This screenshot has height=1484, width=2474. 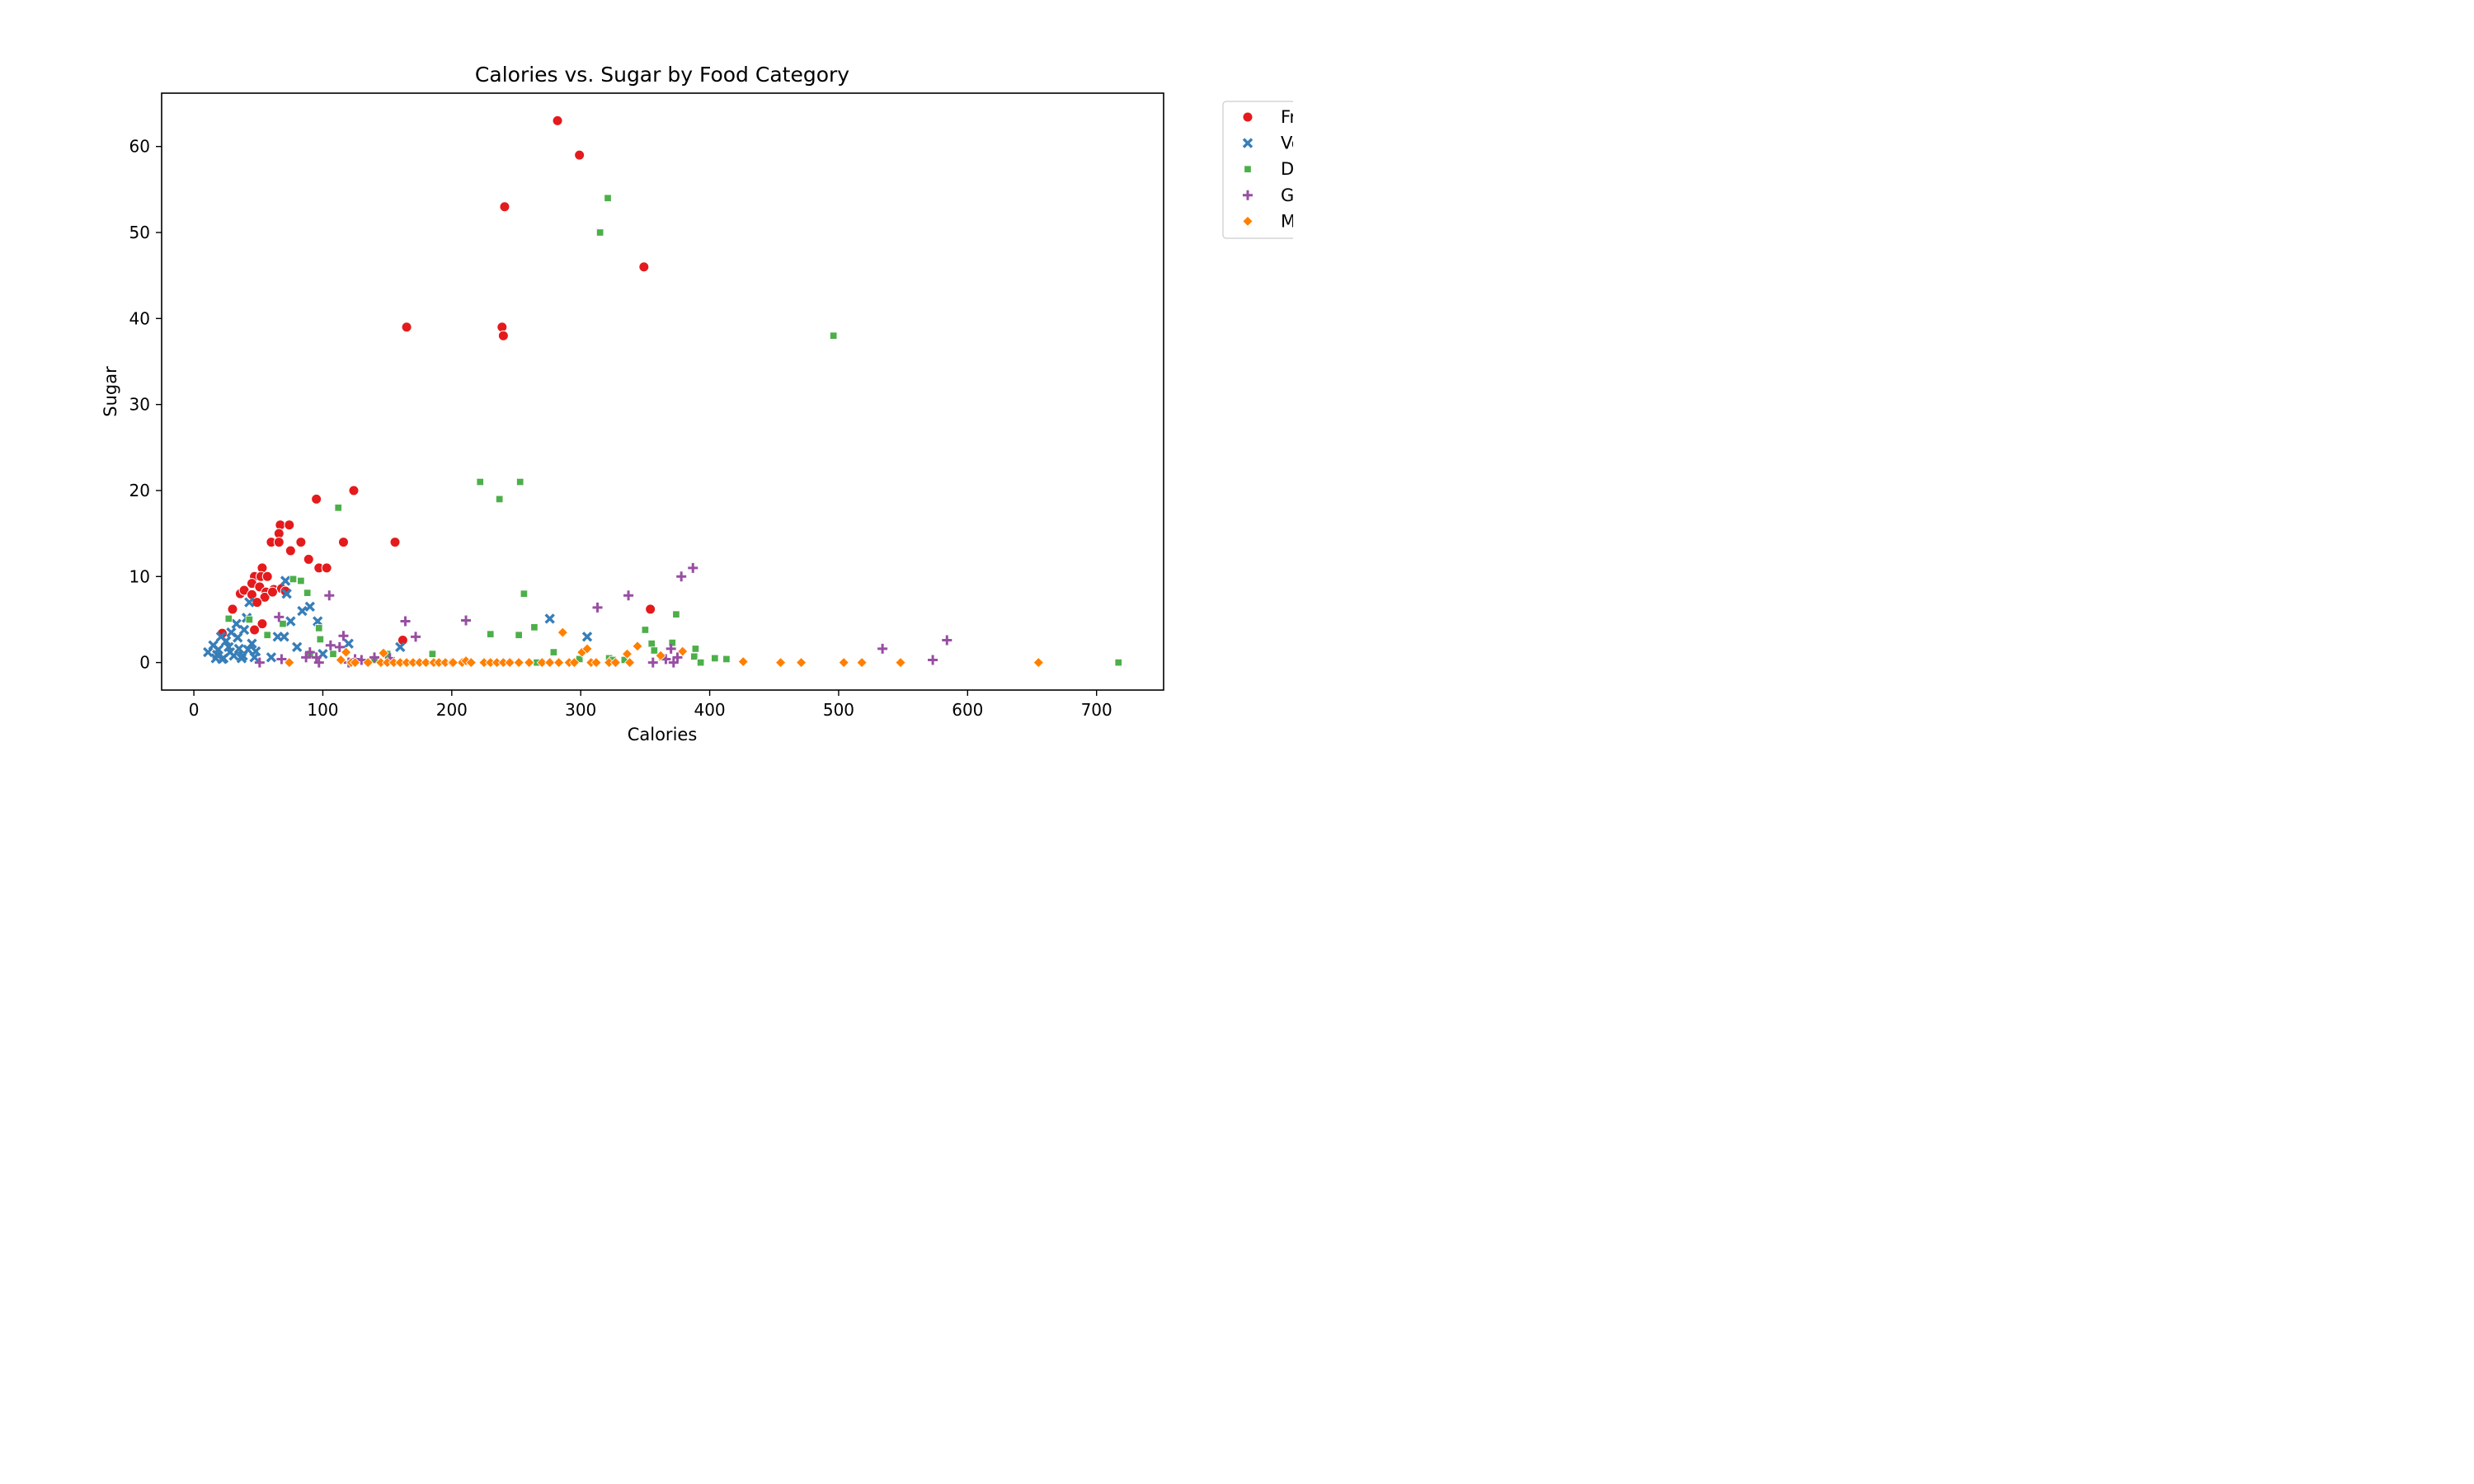 I want to click on series-m, so click(x=664, y=648).